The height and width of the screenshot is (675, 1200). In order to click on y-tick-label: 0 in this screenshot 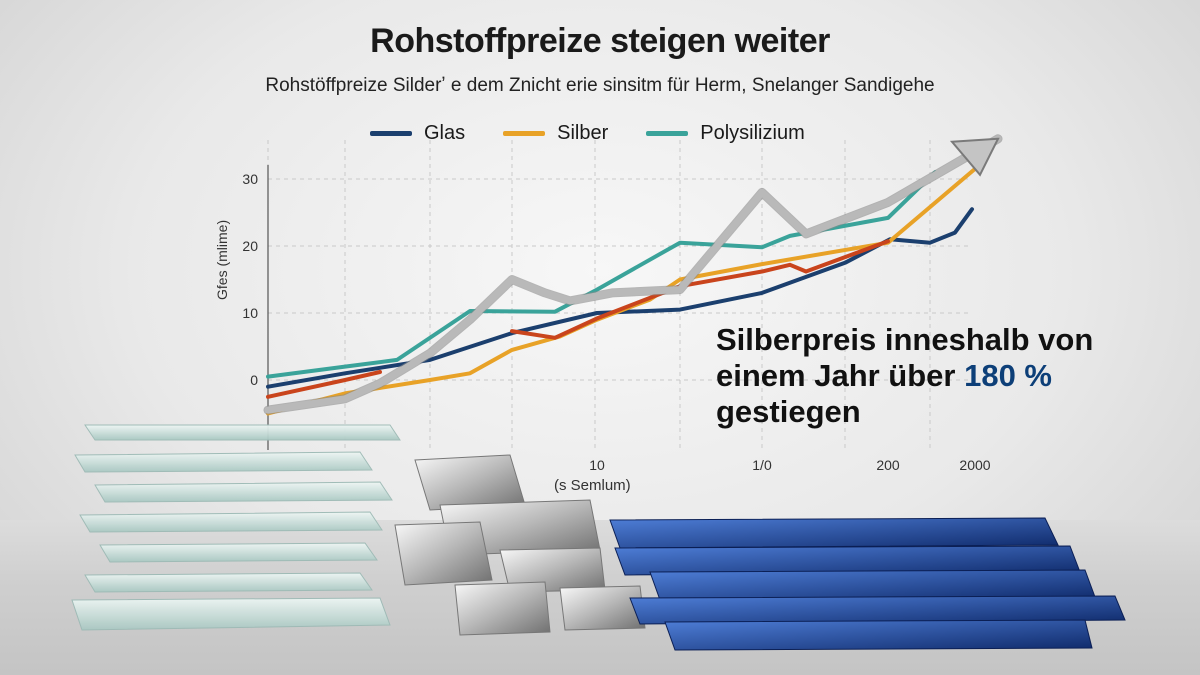, I will do `click(254, 380)`.